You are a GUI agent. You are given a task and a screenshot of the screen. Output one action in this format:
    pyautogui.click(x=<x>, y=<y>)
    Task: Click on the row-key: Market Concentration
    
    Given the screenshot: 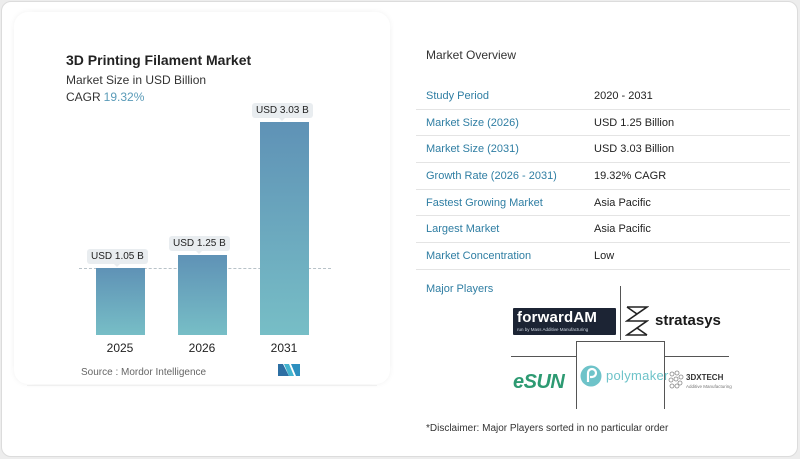 What is the action you would take?
    pyautogui.click(x=479, y=255)
    